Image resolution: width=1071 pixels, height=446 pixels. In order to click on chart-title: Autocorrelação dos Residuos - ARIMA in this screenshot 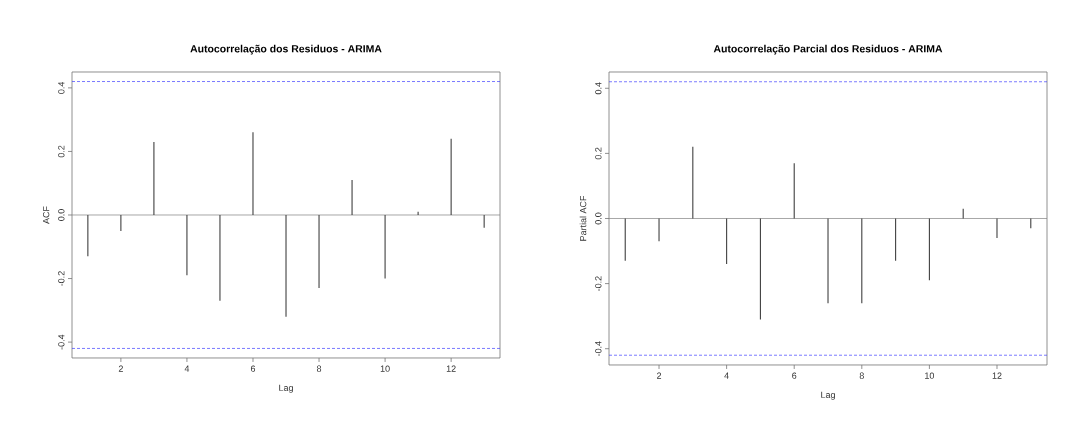, I will do `click(286, 49)`.